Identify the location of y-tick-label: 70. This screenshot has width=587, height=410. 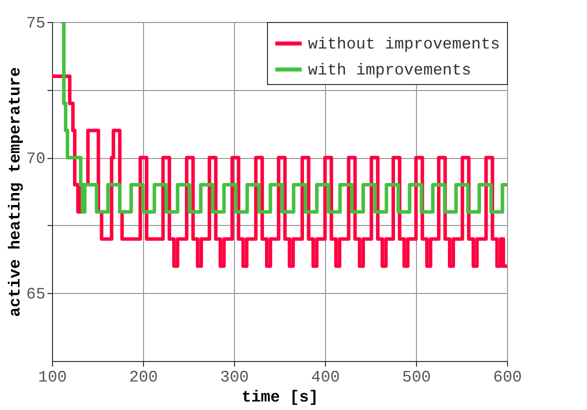
(36, 159).